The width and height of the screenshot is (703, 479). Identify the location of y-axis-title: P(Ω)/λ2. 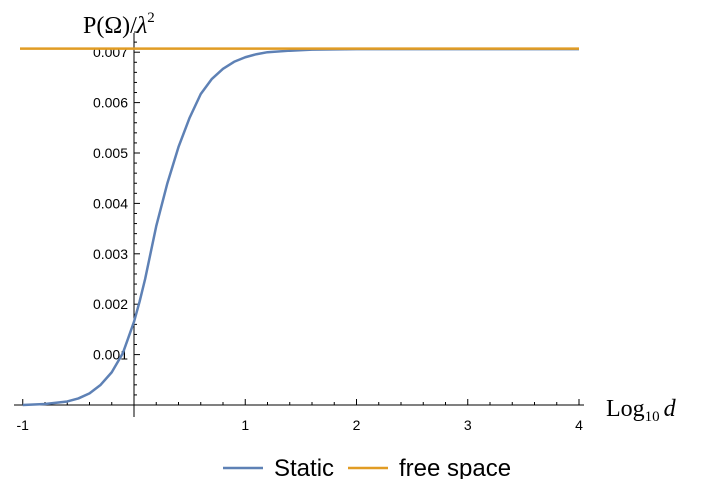
(119, 24).